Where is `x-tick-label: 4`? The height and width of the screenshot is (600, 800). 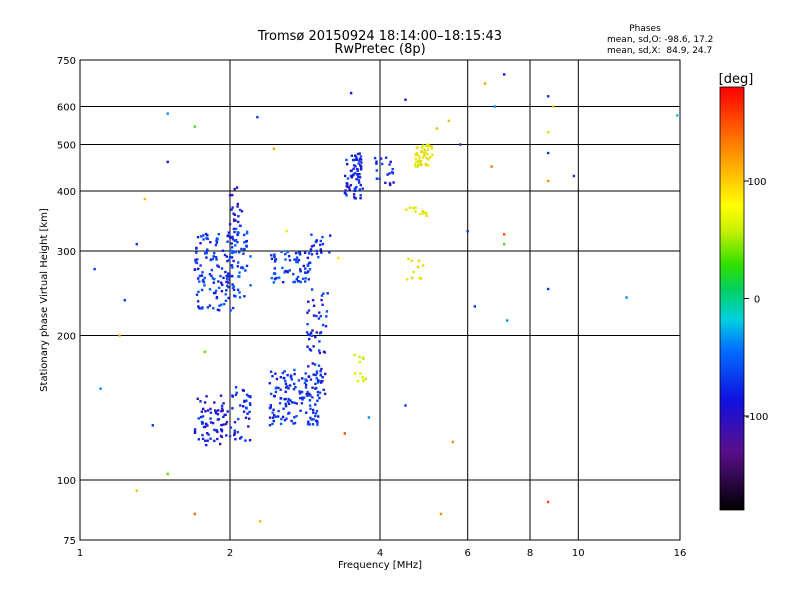
x-tick-label: 4 is located at coordinates (380, 553).